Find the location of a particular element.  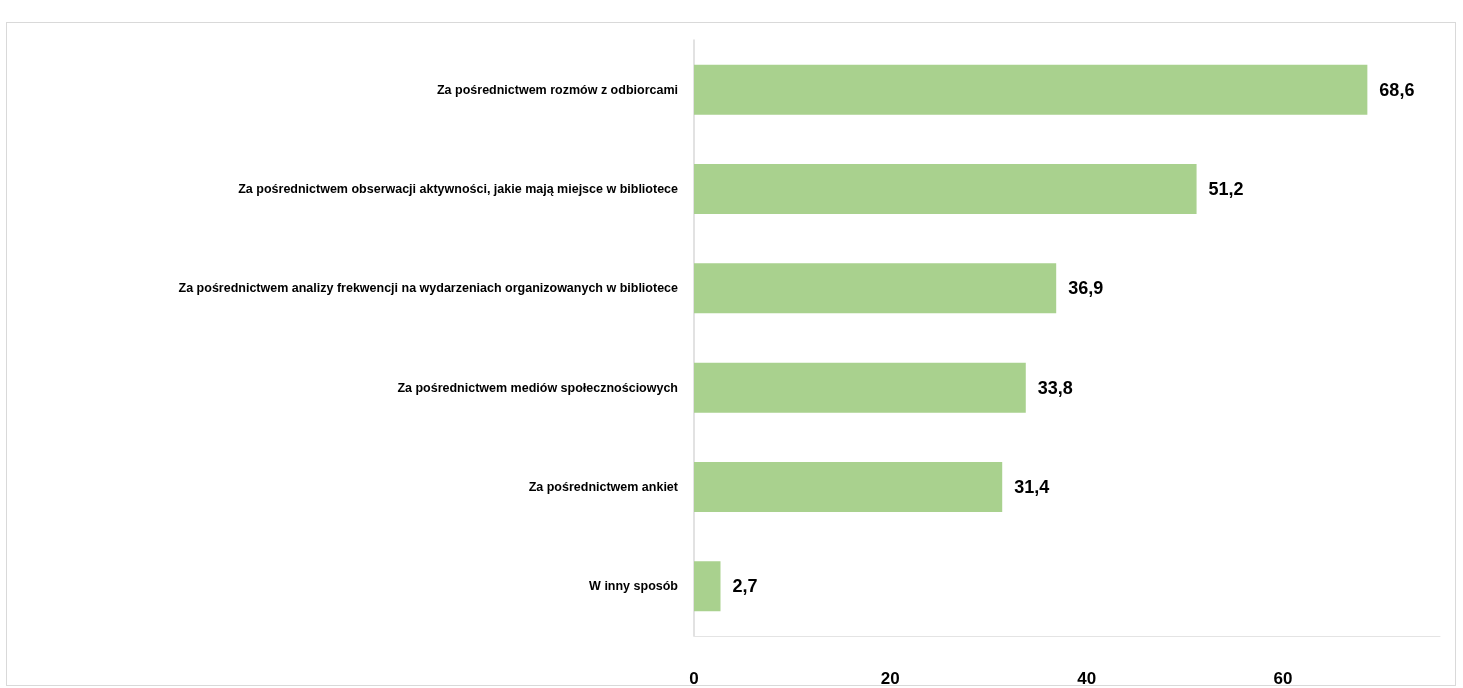

data-label: 33,8 is located at coordinates (1055, 387).